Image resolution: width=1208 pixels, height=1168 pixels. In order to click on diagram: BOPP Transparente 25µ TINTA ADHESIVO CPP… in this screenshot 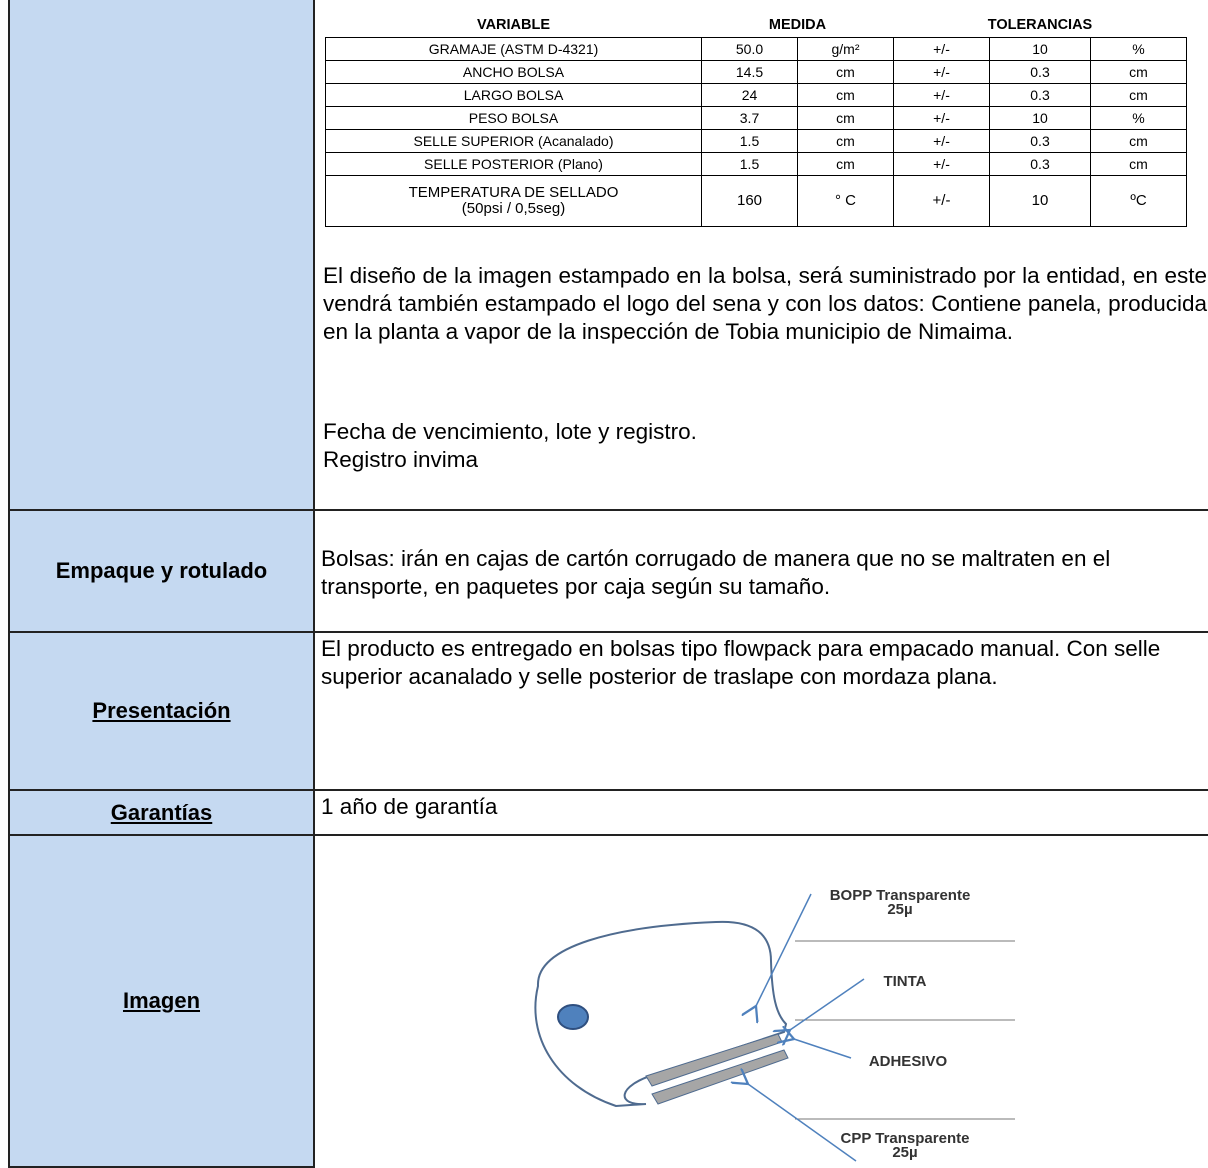, I will do `click(774, 1024)`.